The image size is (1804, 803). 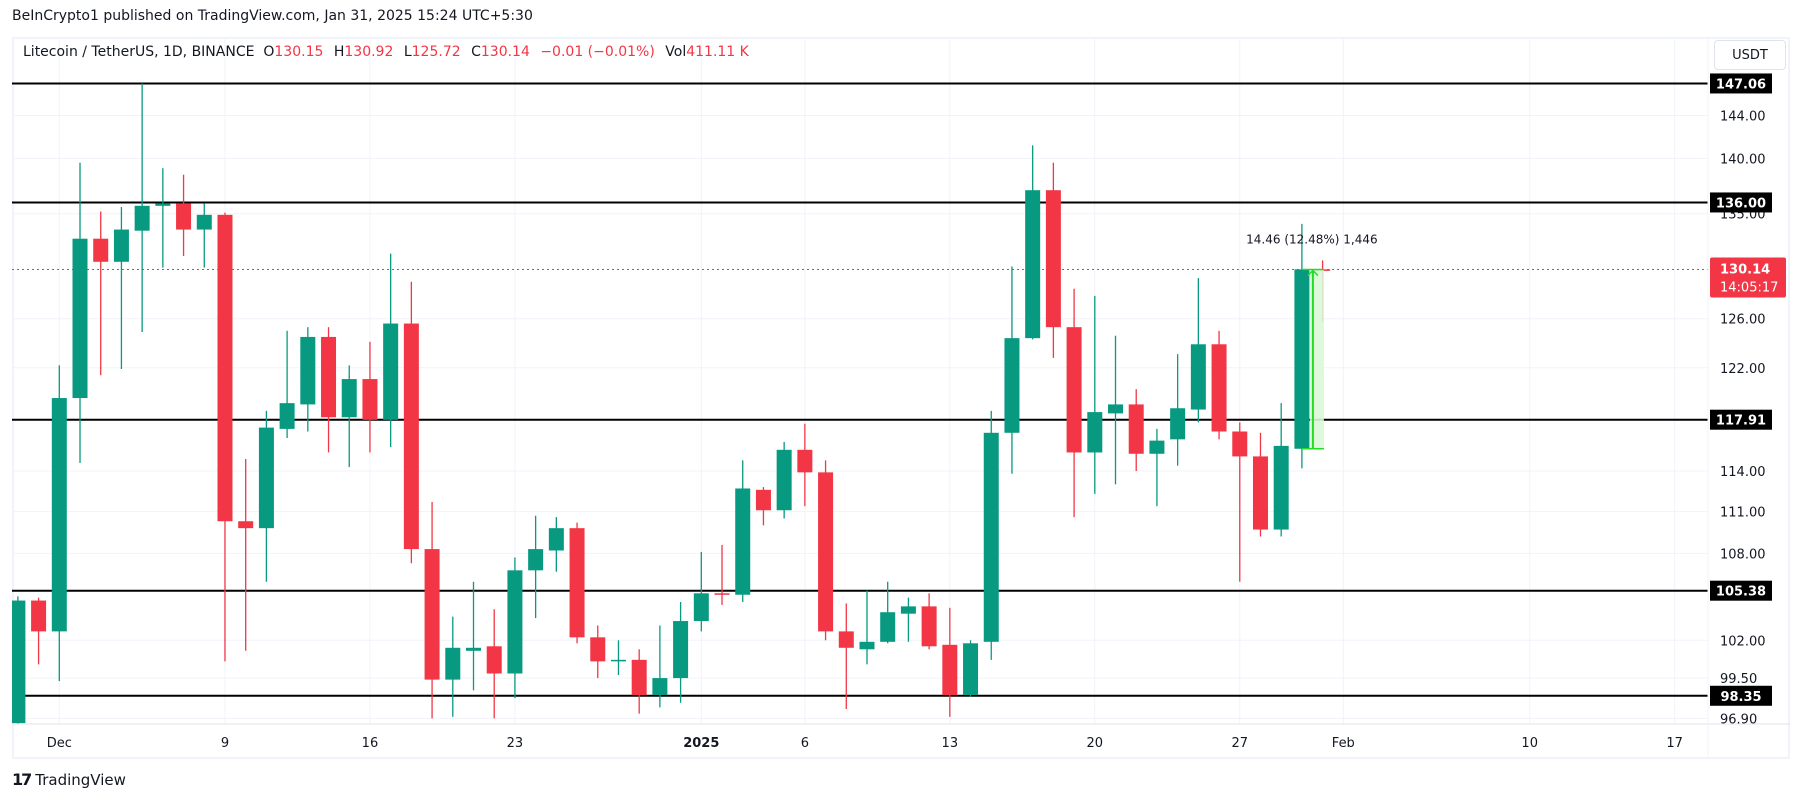 What do you see at coordinates (139, 52) in the screenshot?
I see `symbol-name: Litecoin / TetherUS, 1D, BINANCE` at bounding box center [139, 52].